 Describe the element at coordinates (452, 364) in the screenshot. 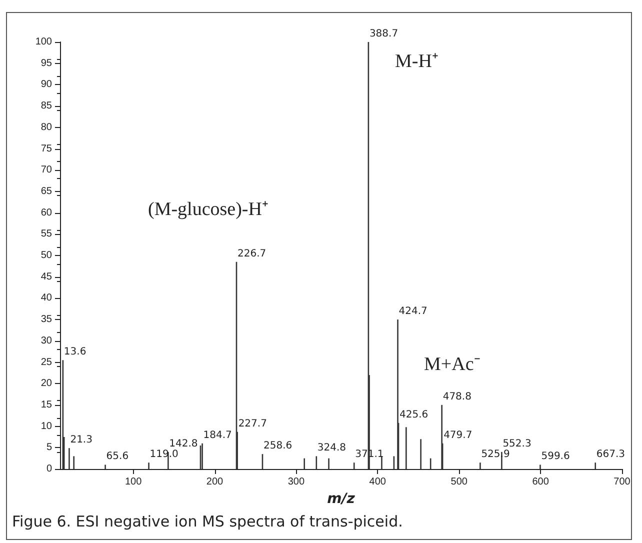

I see `annotation: M+Ac⁻` at that location.